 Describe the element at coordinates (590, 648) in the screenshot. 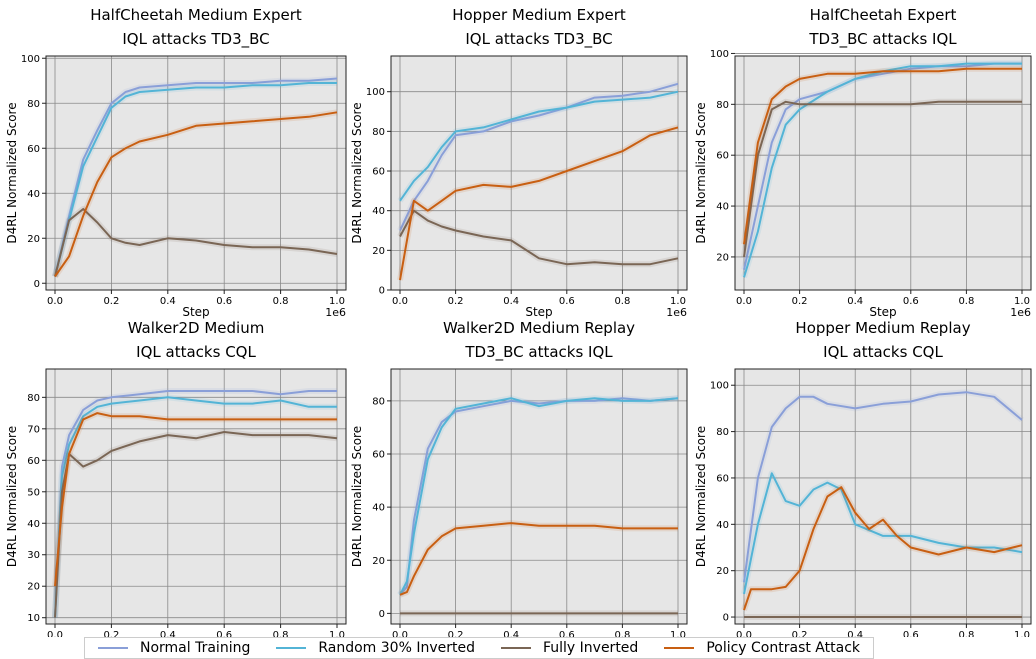

I see `legend-label-fully: Fully Inverted` at that location.